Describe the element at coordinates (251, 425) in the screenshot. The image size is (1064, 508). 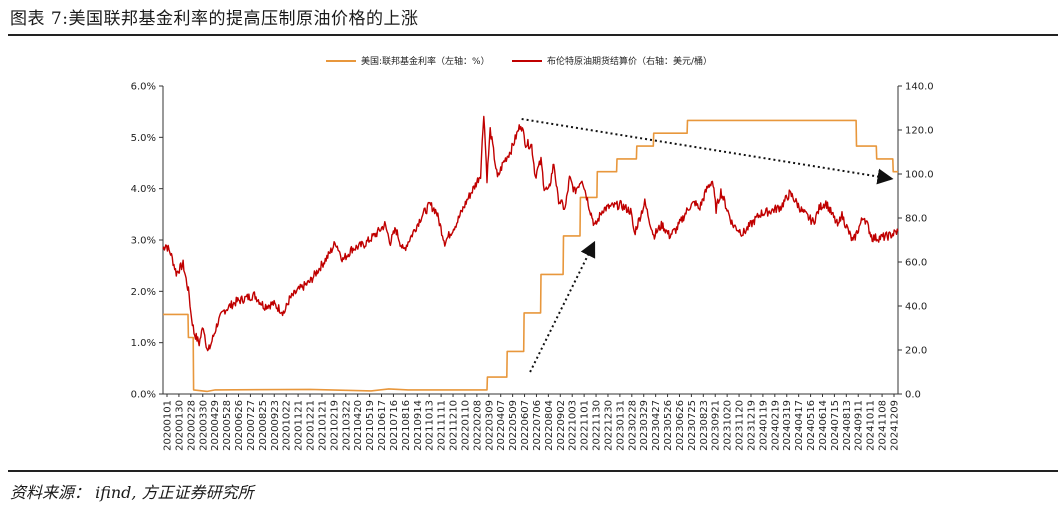
I see `x-tick-label: 20200727` at that location.